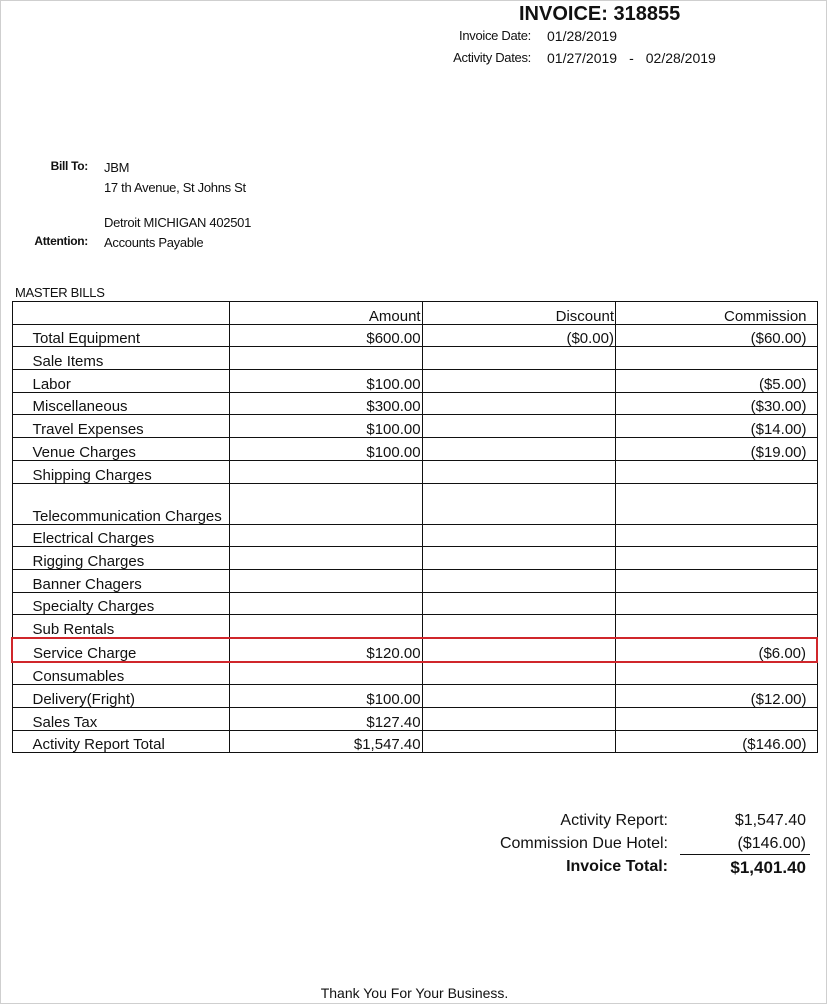  I want to click on activity-dates-label: Activity Dates:, so click(492, 57).